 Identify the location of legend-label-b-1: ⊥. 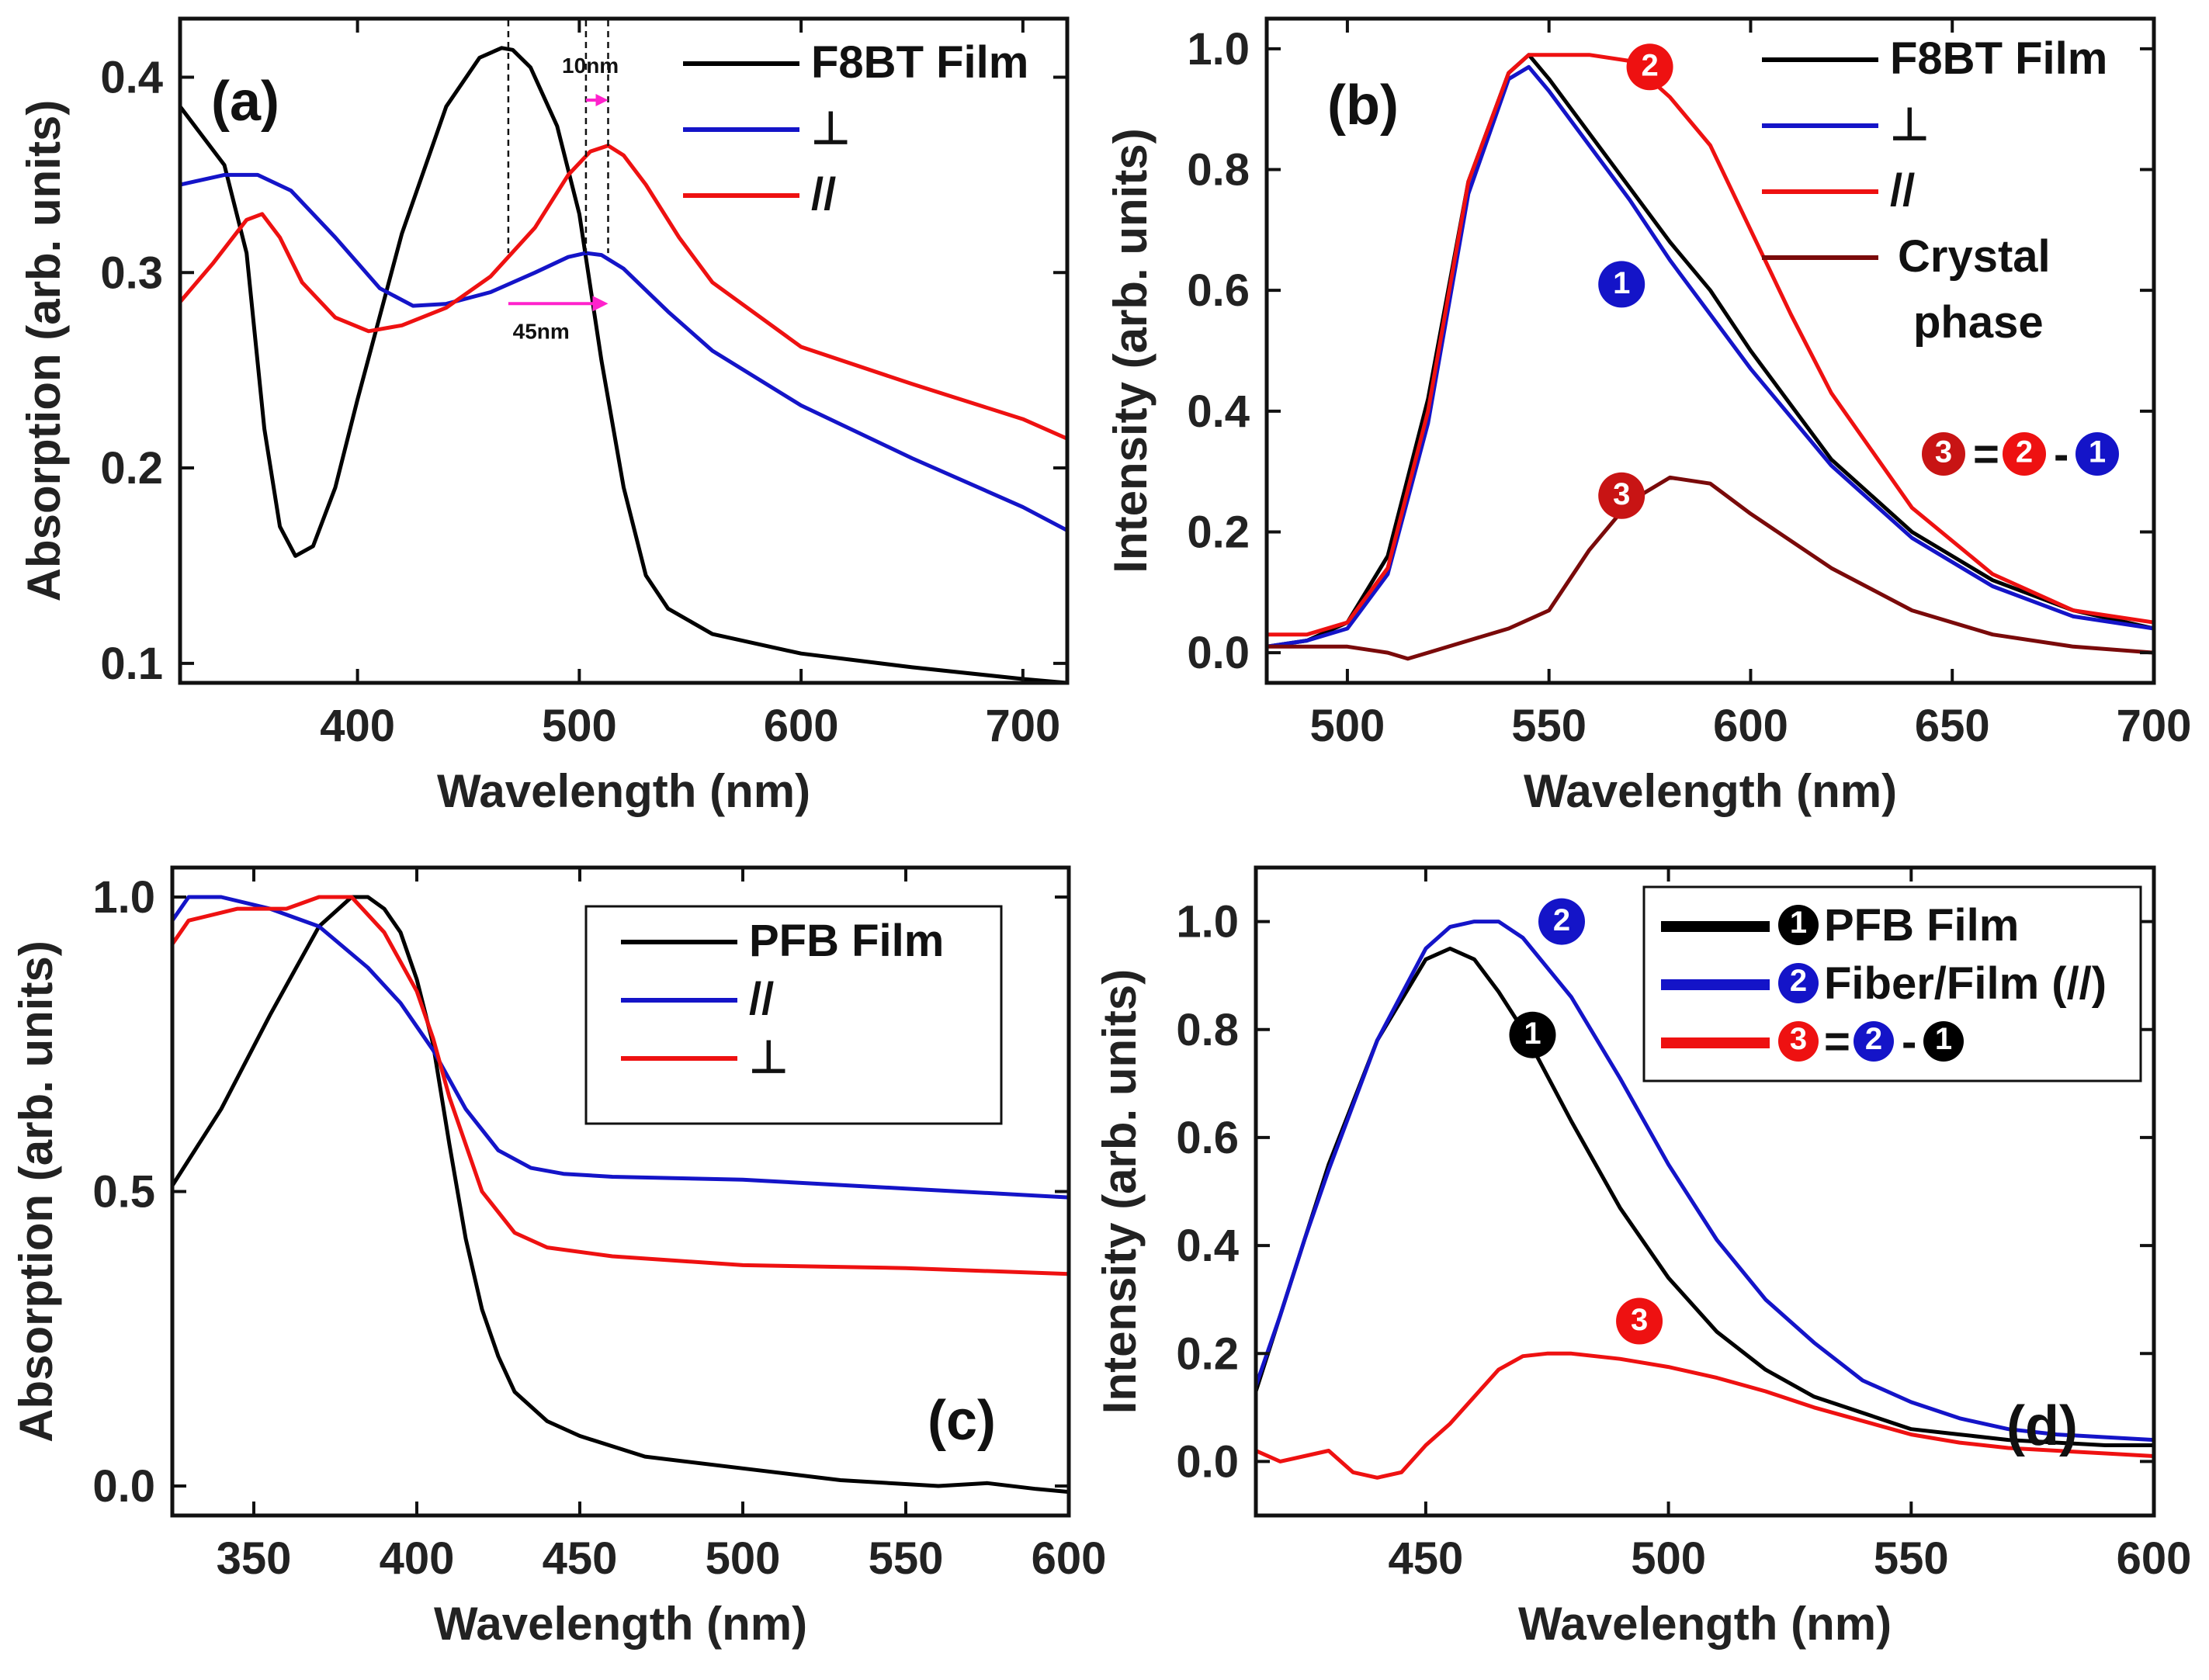
(1910, 125).